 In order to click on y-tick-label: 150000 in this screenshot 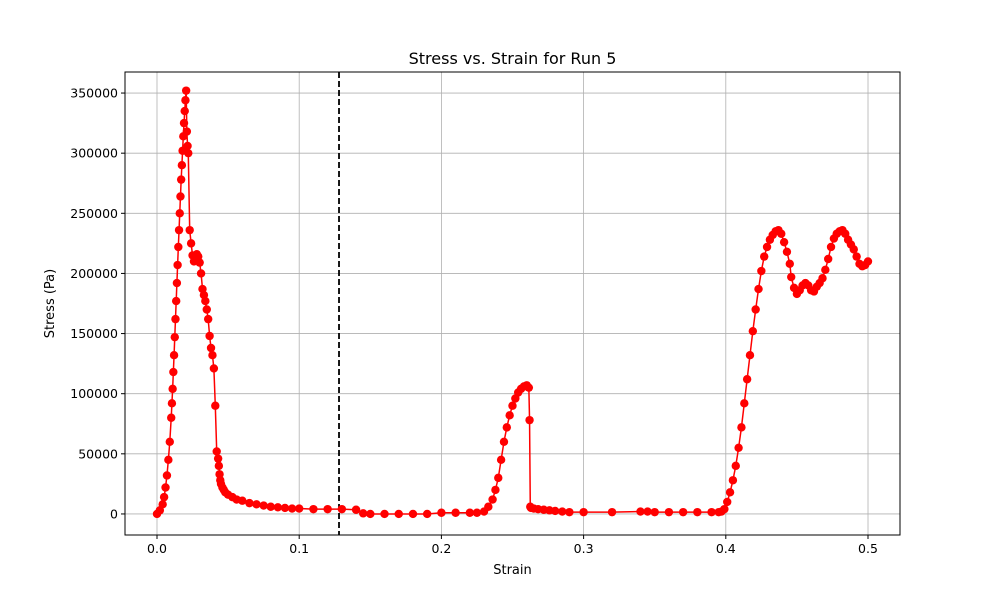, I will do `click(94, 333)`.